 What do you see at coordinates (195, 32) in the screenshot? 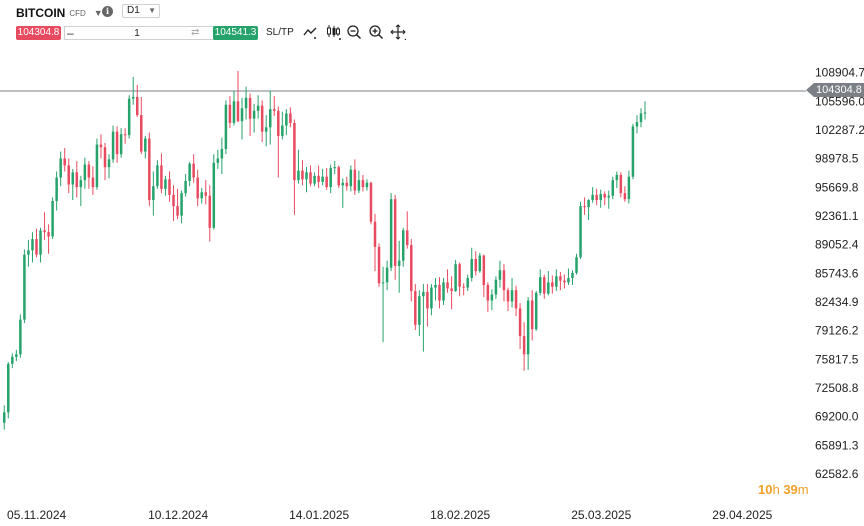
I see `reset-icon: ⇄` at bounding box center [195, 32].